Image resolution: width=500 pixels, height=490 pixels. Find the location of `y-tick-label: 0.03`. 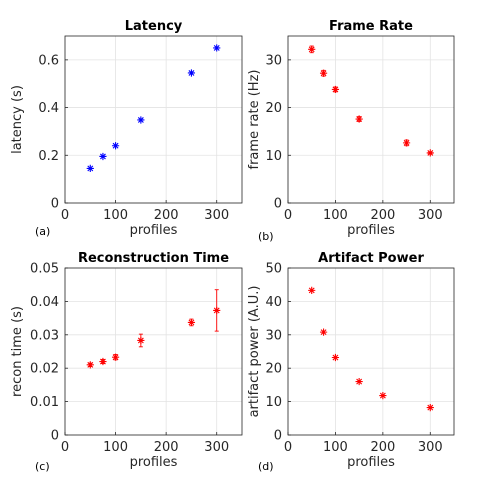

y-tick-label: 0.03 is located at coordinates (44, 335).